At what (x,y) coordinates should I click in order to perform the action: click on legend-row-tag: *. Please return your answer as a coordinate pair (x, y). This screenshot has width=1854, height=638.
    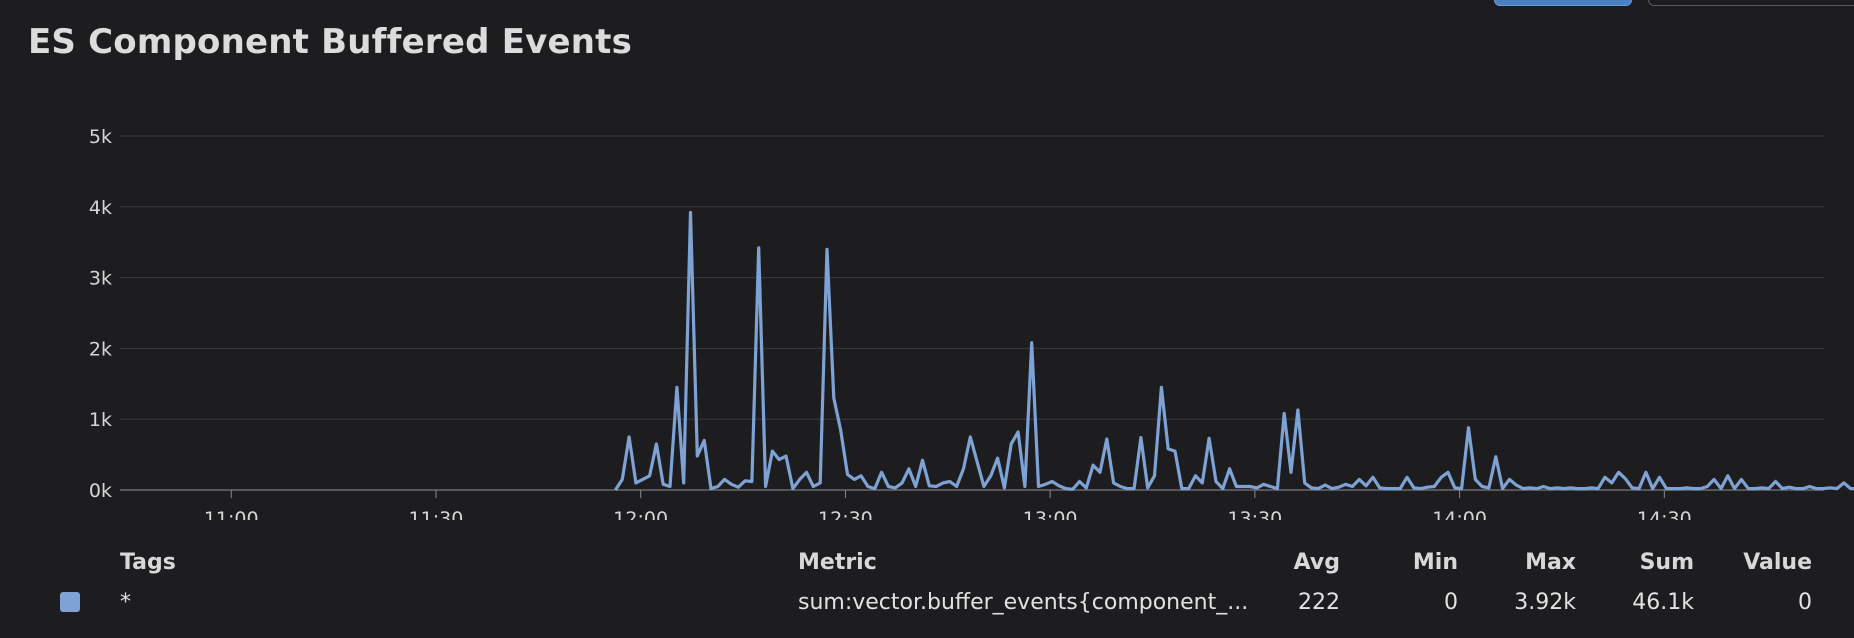
    Looking at the image, I should click on (125, 602).